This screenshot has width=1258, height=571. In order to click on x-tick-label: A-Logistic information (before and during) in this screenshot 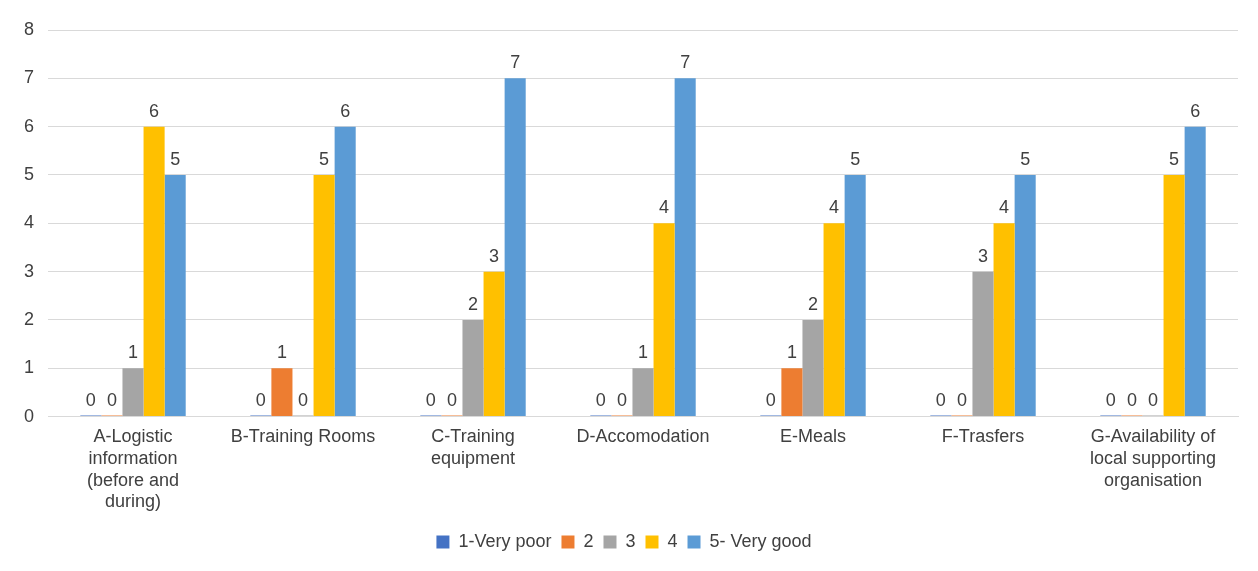, I will do `click(133, 469)`.